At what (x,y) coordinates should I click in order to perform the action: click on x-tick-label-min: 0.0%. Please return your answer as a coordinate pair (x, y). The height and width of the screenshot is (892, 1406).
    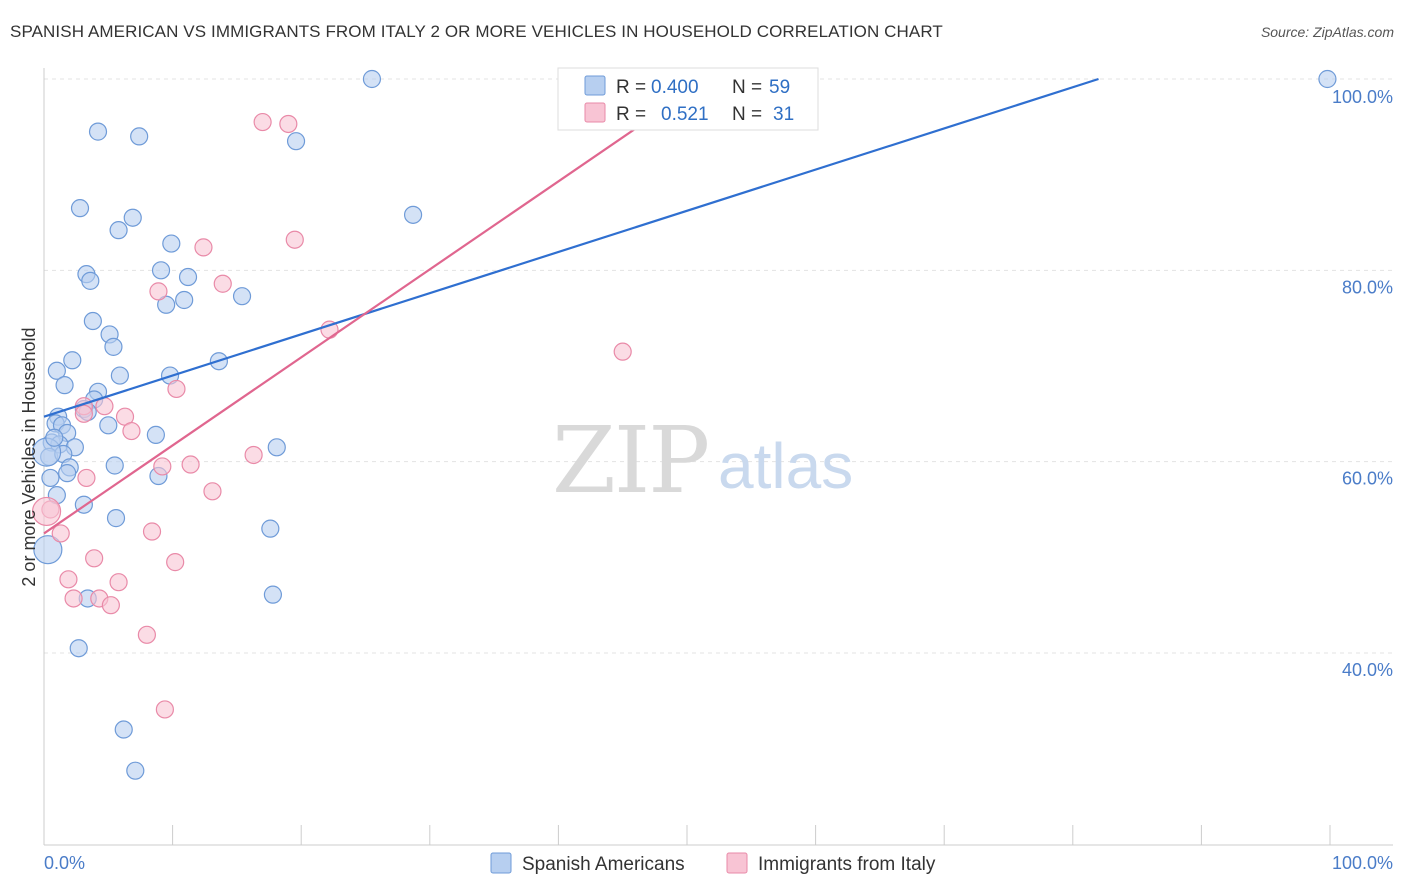
    Looking at the image, I should click on (64, 863).